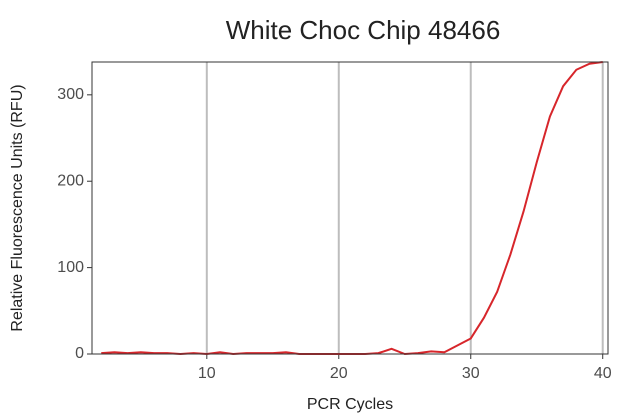 This screenshot has width=618, height=418. Describe the element at coordinates (350, 404) in the screenshot. I see `x-axis-label: PCR Cycles` at that location.